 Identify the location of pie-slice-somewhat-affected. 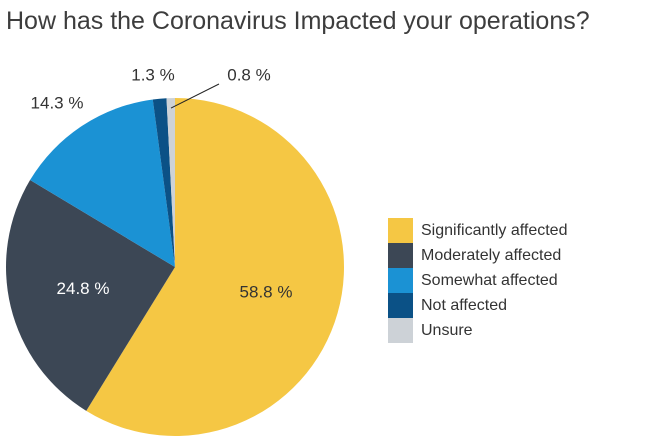
(102, 183).